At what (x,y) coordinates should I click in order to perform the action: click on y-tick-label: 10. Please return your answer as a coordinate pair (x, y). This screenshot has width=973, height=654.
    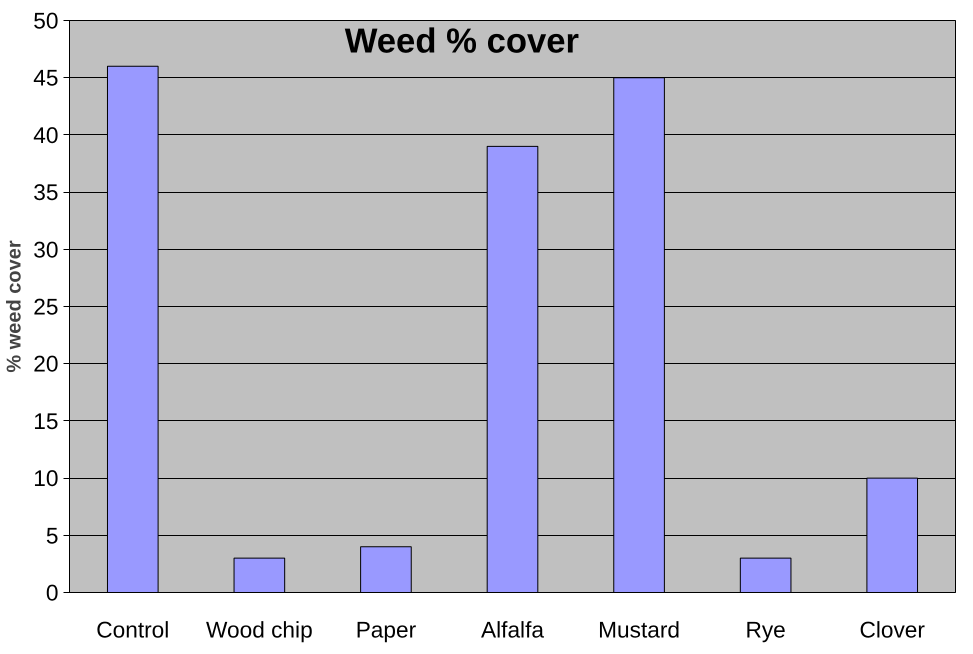
    Looking at the image, I should click on (45, 478).